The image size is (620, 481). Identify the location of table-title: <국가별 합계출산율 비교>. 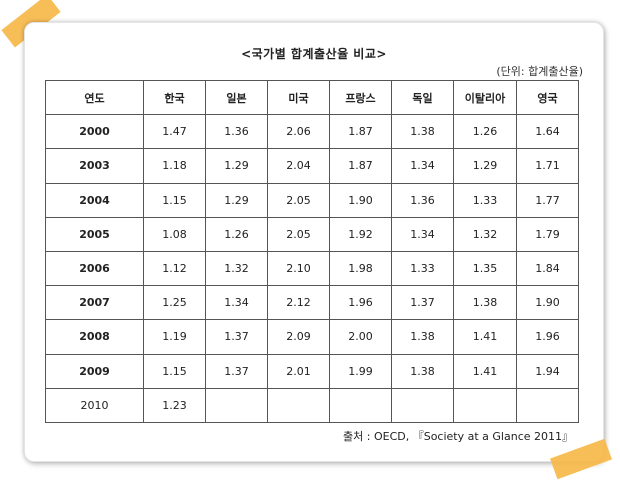
(314, 54).